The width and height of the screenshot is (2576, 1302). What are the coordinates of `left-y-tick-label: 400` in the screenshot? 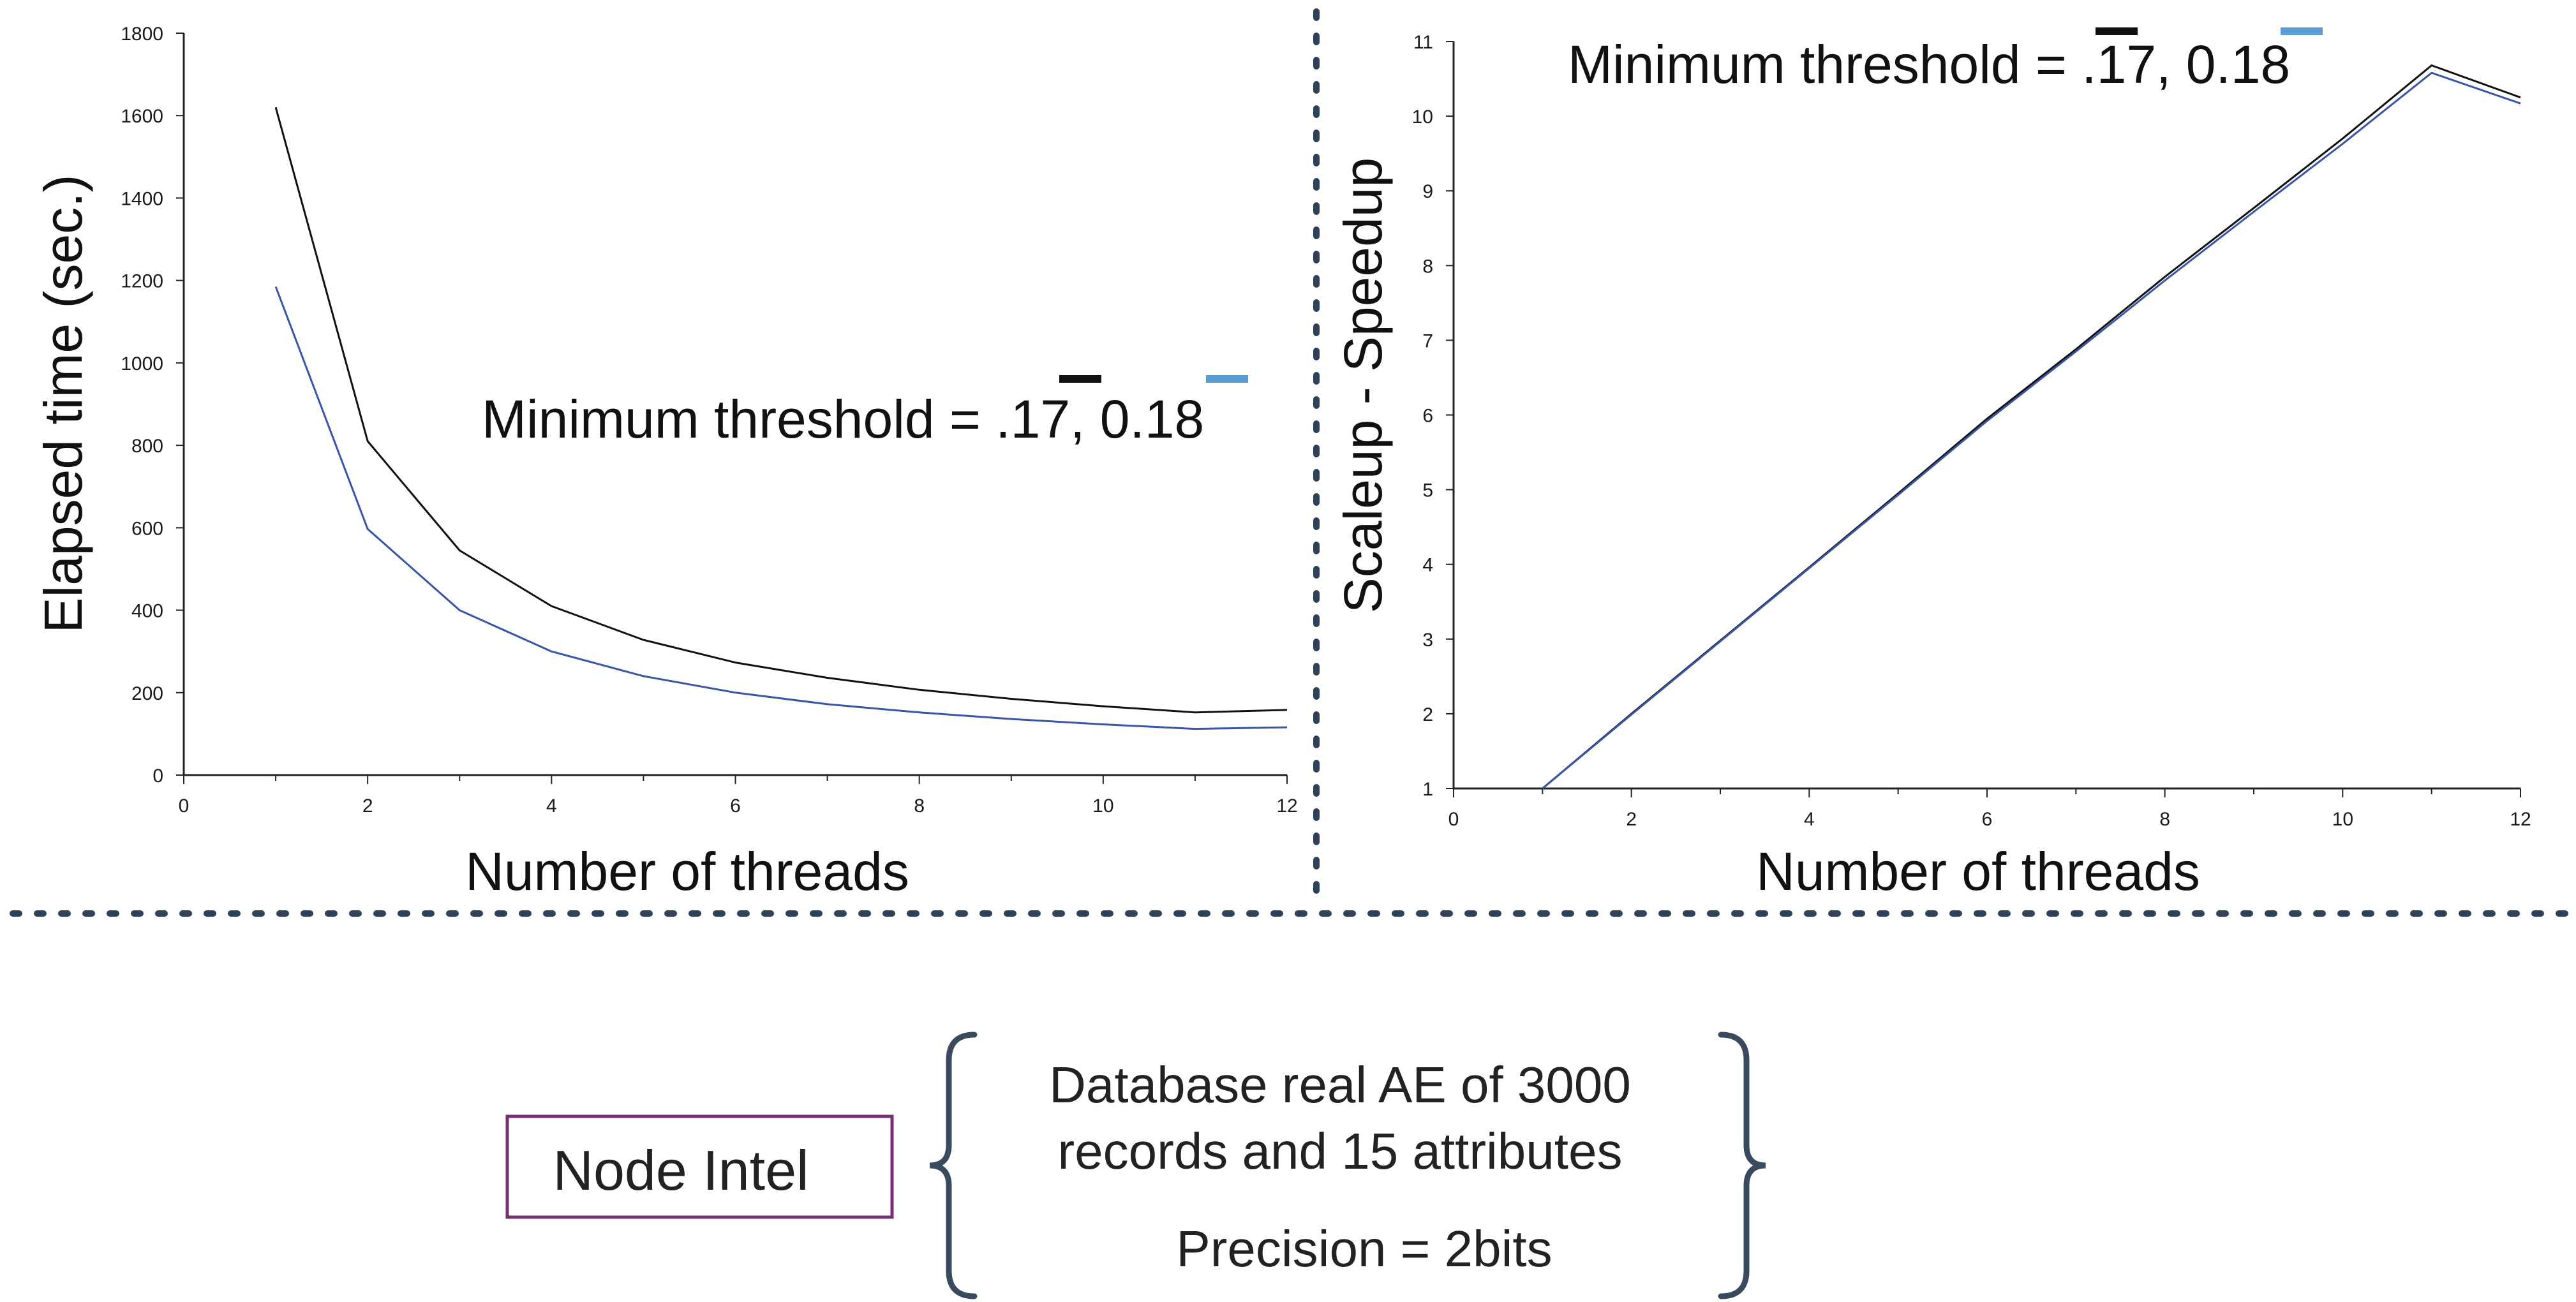 It's located at (147, 611).